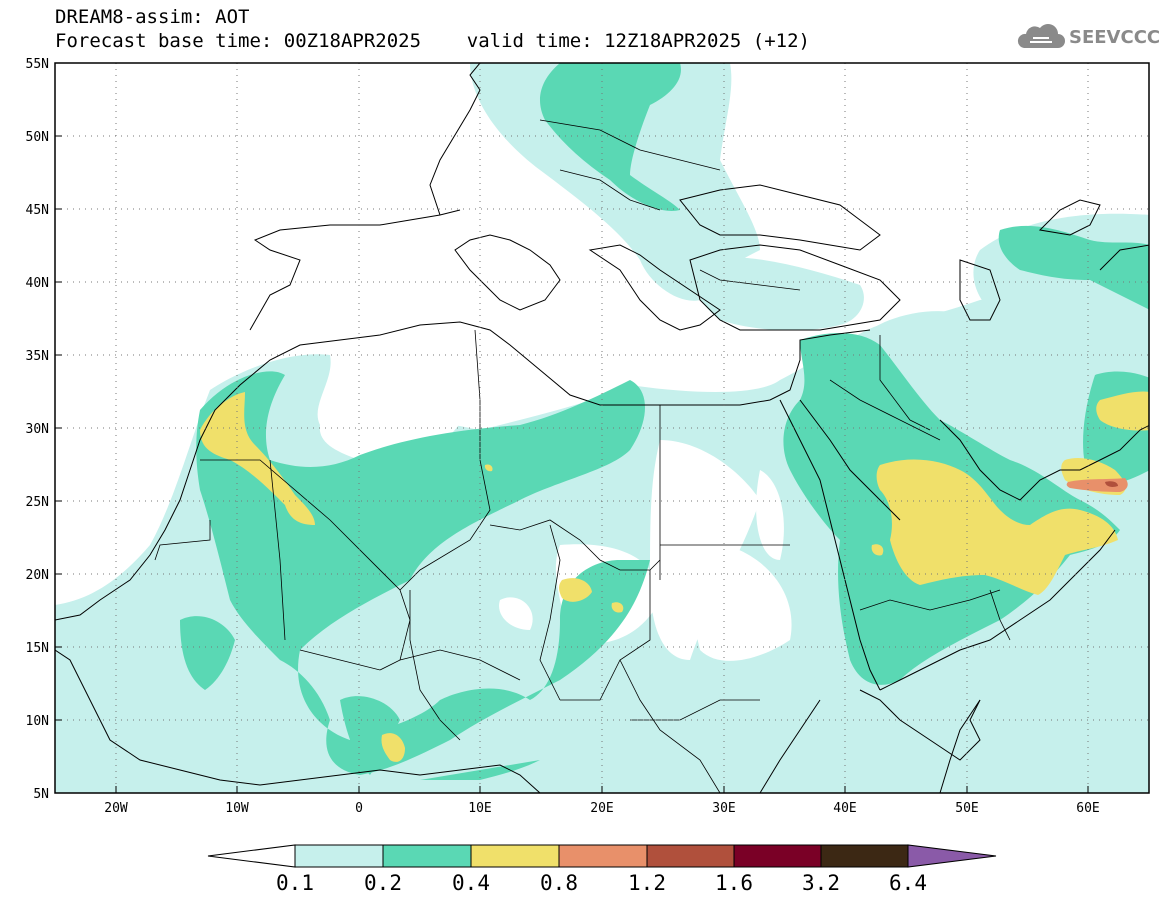 This screenshot has height=905, width=1165. I want to click on cloud-icon, so click(1041, 35).